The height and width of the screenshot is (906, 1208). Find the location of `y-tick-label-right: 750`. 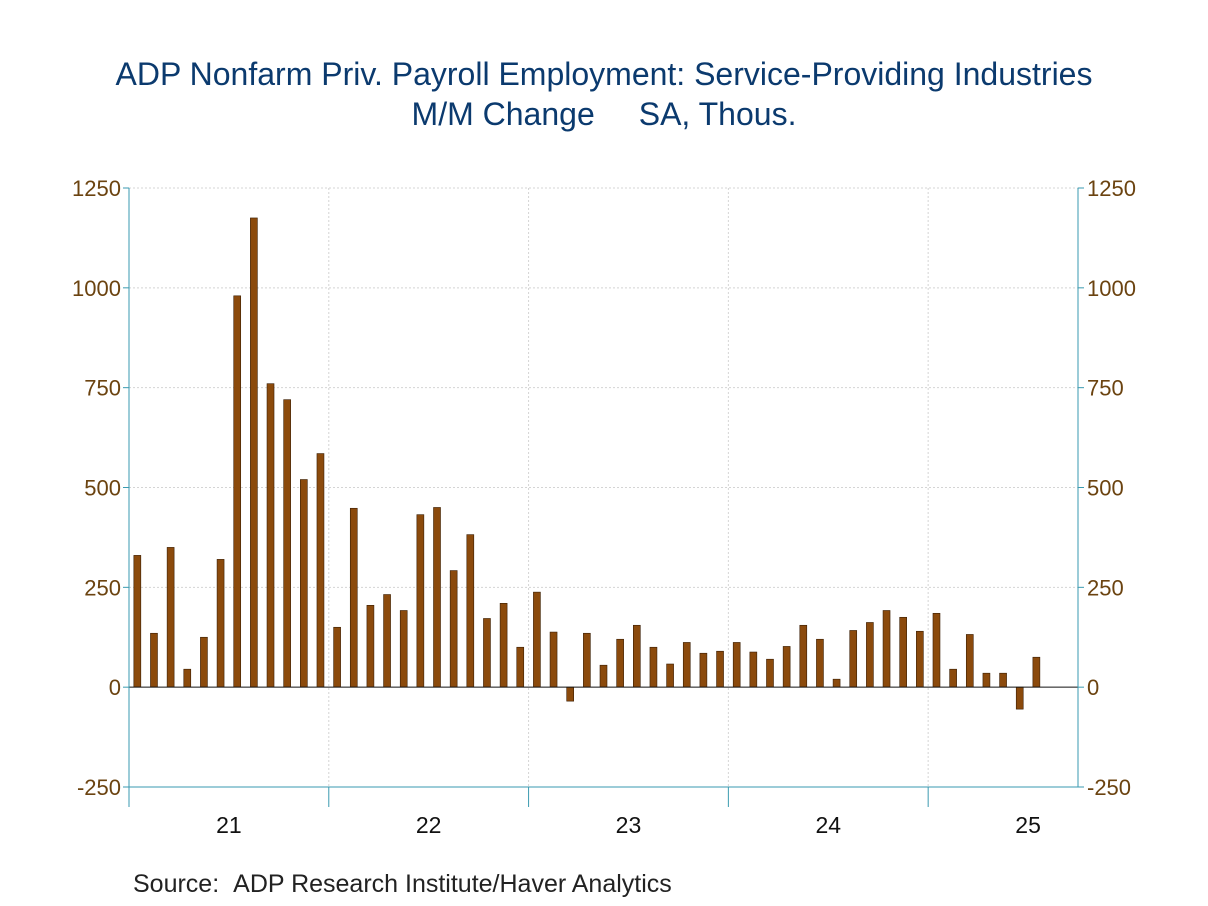

y-tick-label-right: 750 is located at coordinates (1105, 388).